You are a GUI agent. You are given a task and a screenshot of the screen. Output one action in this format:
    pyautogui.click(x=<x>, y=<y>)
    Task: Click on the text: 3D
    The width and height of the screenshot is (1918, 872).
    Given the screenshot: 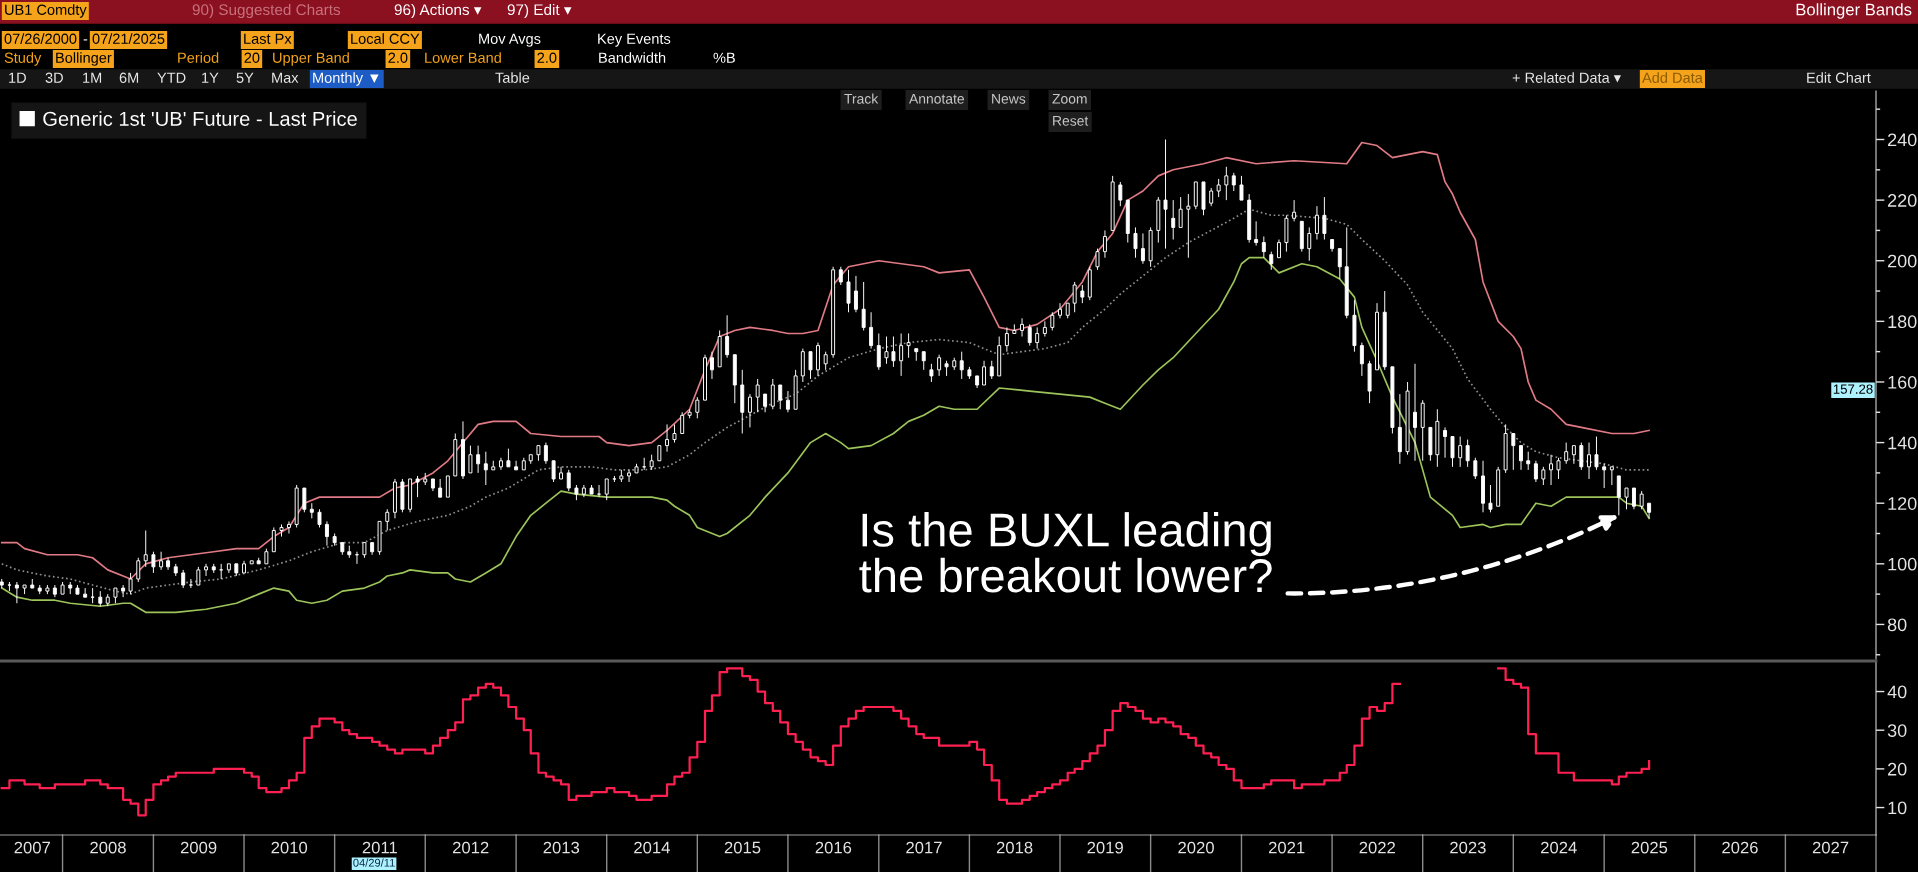 What is the action you would take?
    pyautogui.click(x=54, y=77)
    